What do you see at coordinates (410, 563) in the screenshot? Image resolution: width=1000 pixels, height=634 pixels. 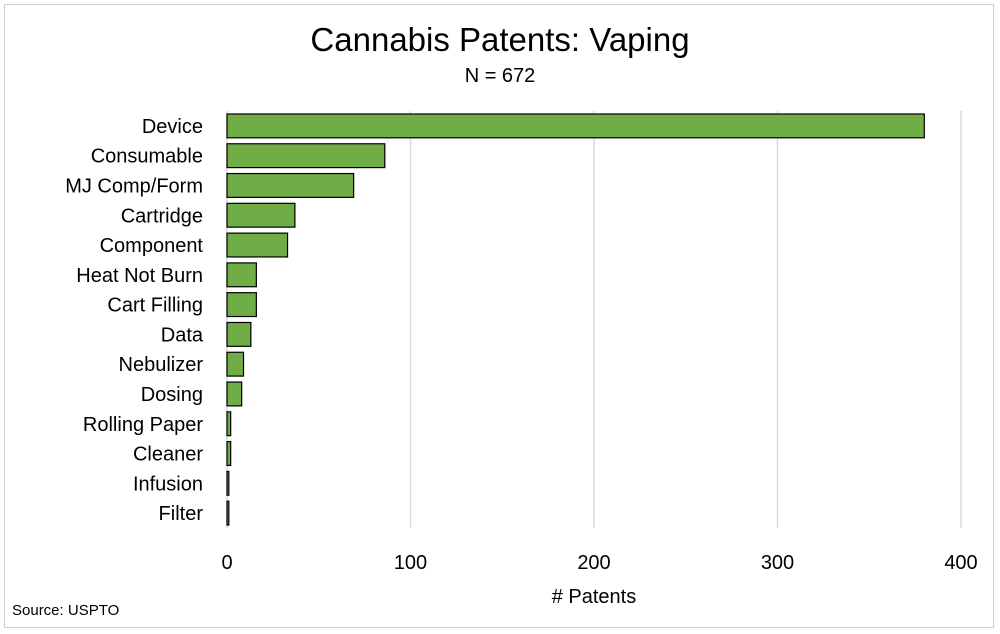 I see `x-tick-label: 100` at bounding box center [410, 563].